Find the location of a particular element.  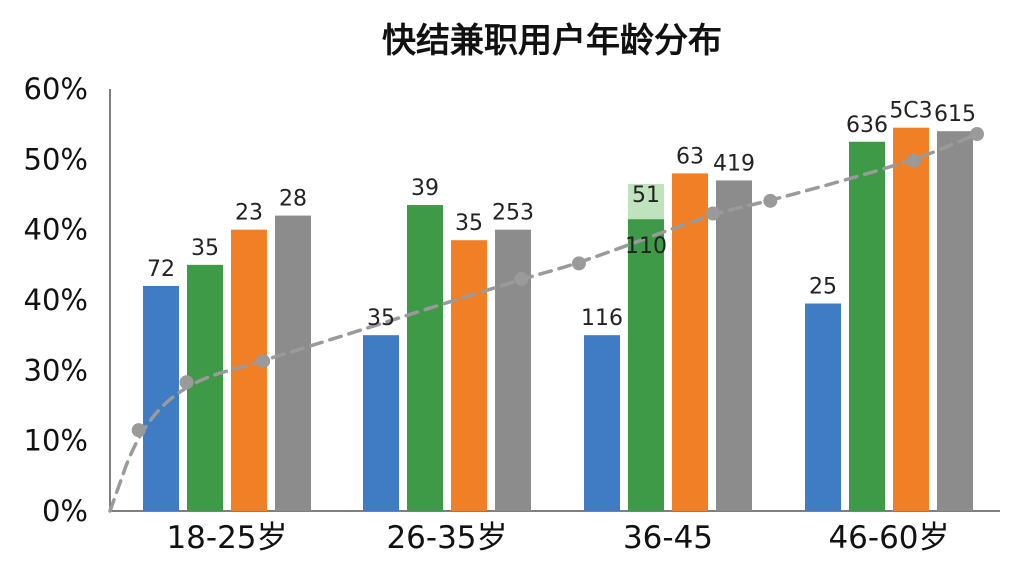

y-tick-label: 30% is located at coordinates (56, 370).